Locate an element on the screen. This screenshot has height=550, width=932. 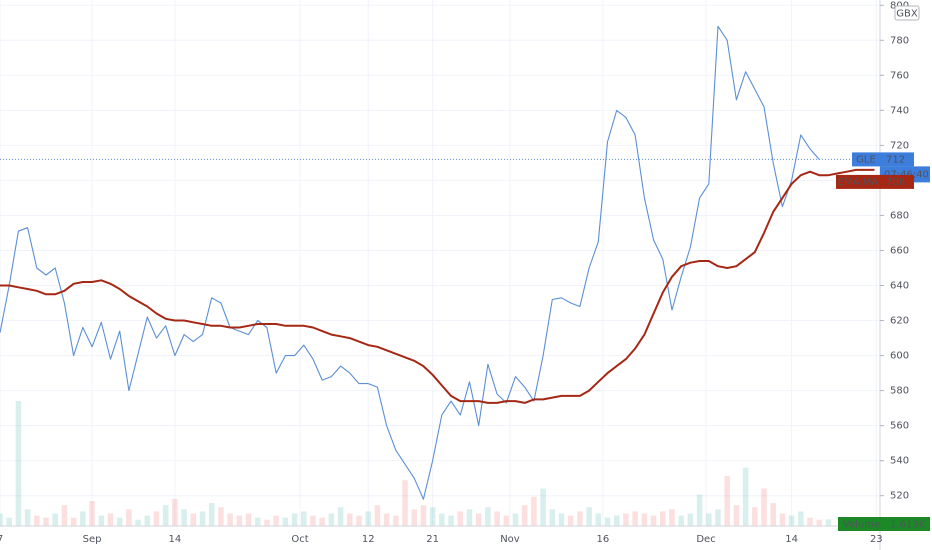
series-name-box is located at coordinates (866, 159).